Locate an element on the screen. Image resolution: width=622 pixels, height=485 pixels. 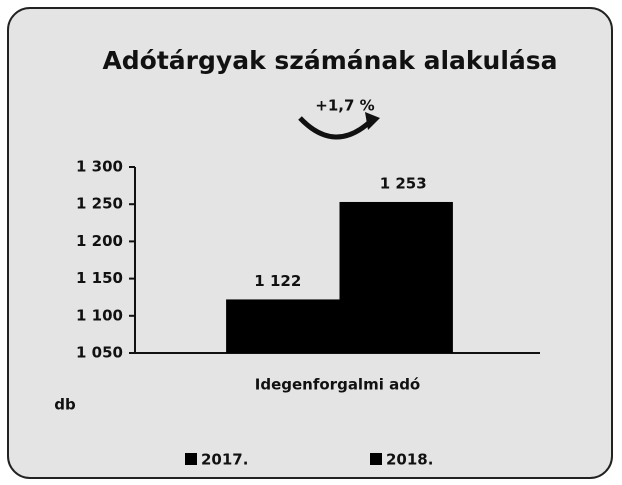
y-tick-label: 1 250 is located at coordinates (99, 204).